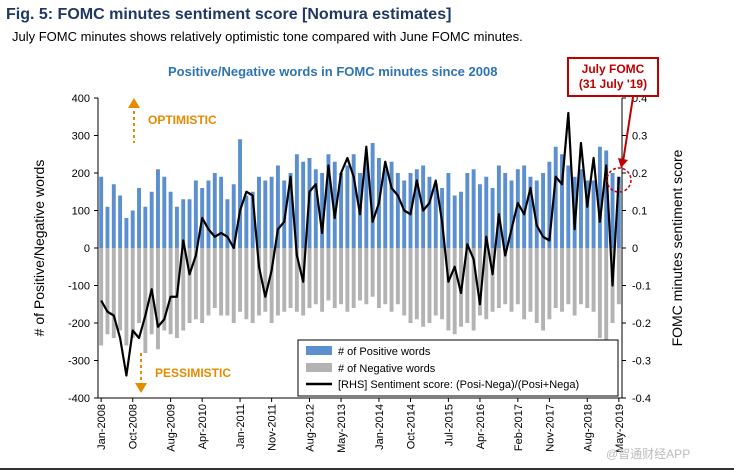 The width and height of the screenshot is (734, 473). What do you see at coordinates (81, 174) in the screenshot?
I see `left-tick-label: 200` at bounding box center [81, 174].